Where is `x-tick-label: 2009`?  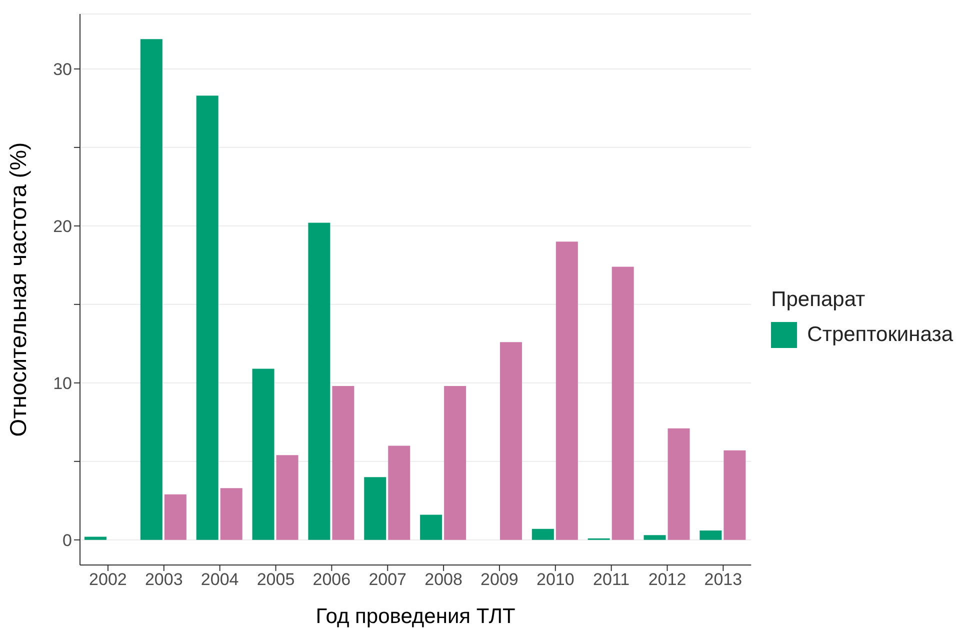 x-tick-label: 2009 is located at coordinates (499, 580).